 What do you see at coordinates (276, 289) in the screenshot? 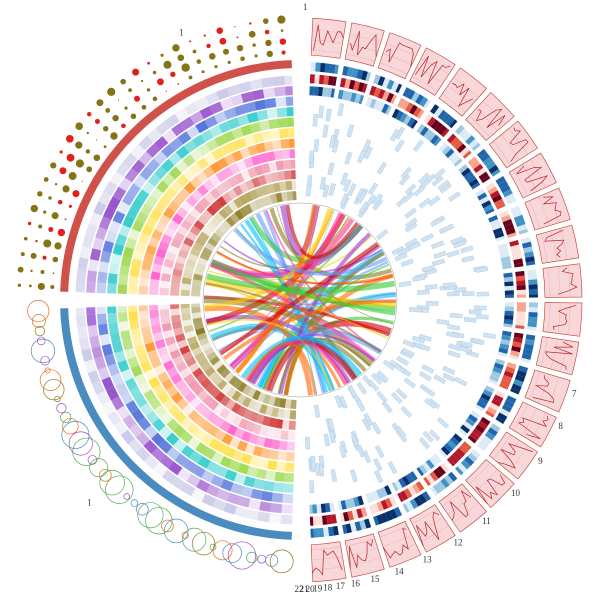
I see `link` at bounding box center [276, 289].